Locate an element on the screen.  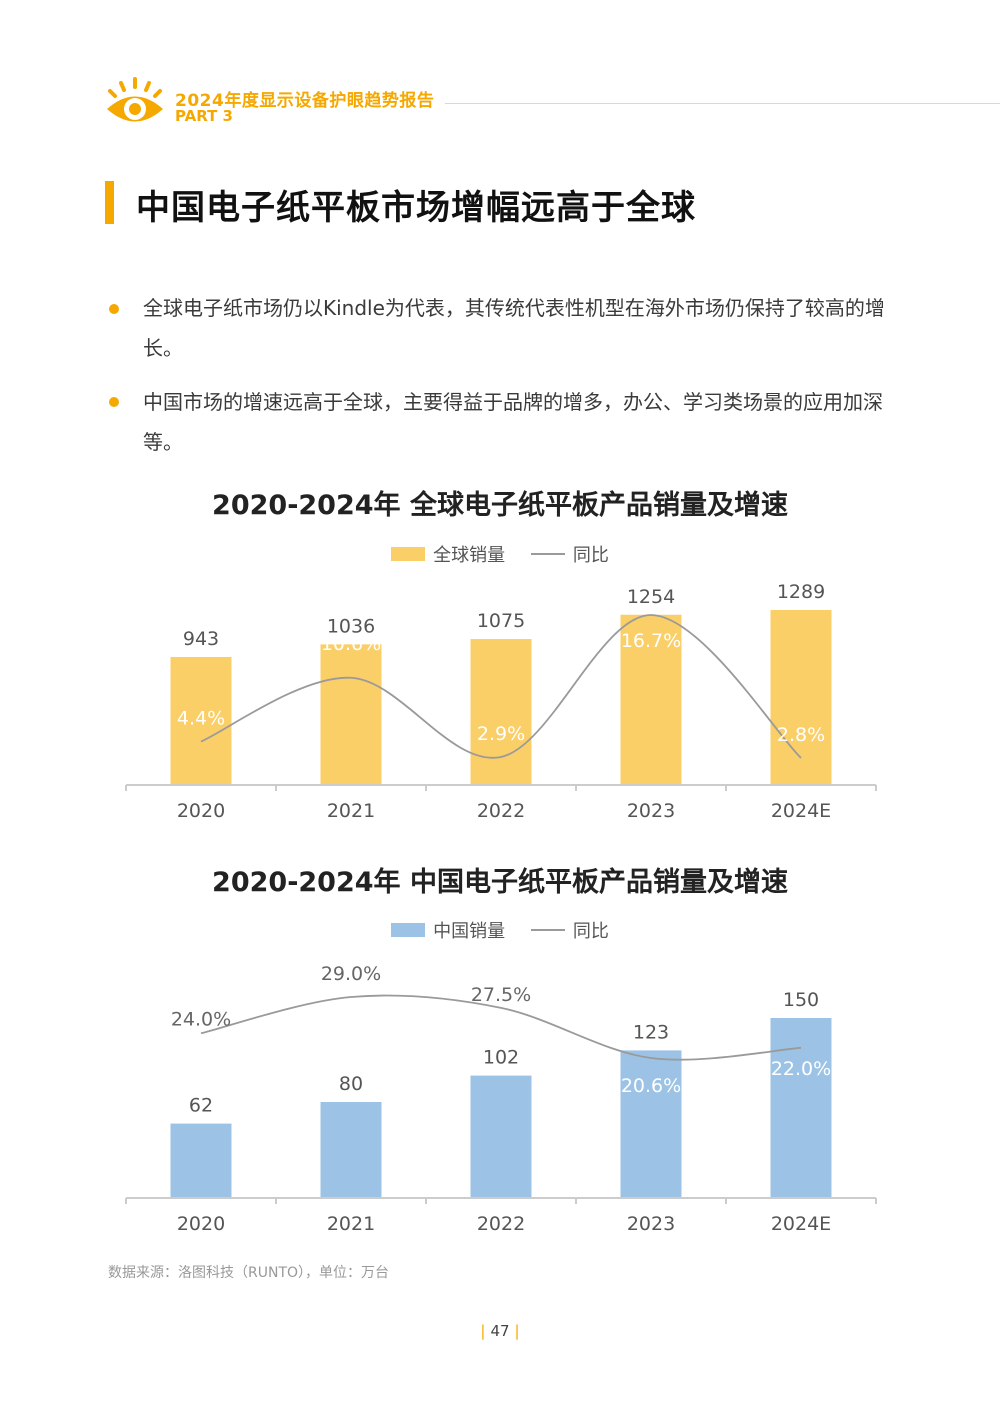
growth-rate-label: 4.4% is located at coordinates (201, 719).